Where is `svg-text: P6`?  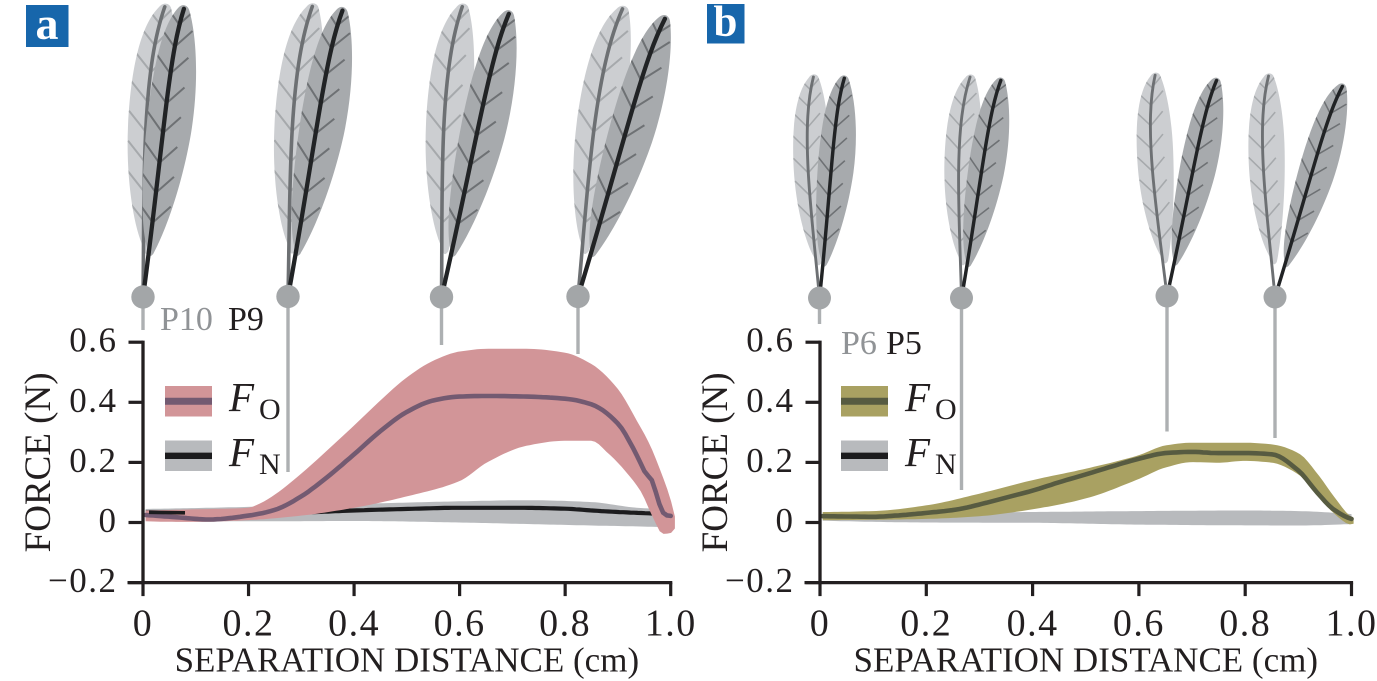
svg-text: P6 is located at coordinates (859, 343).